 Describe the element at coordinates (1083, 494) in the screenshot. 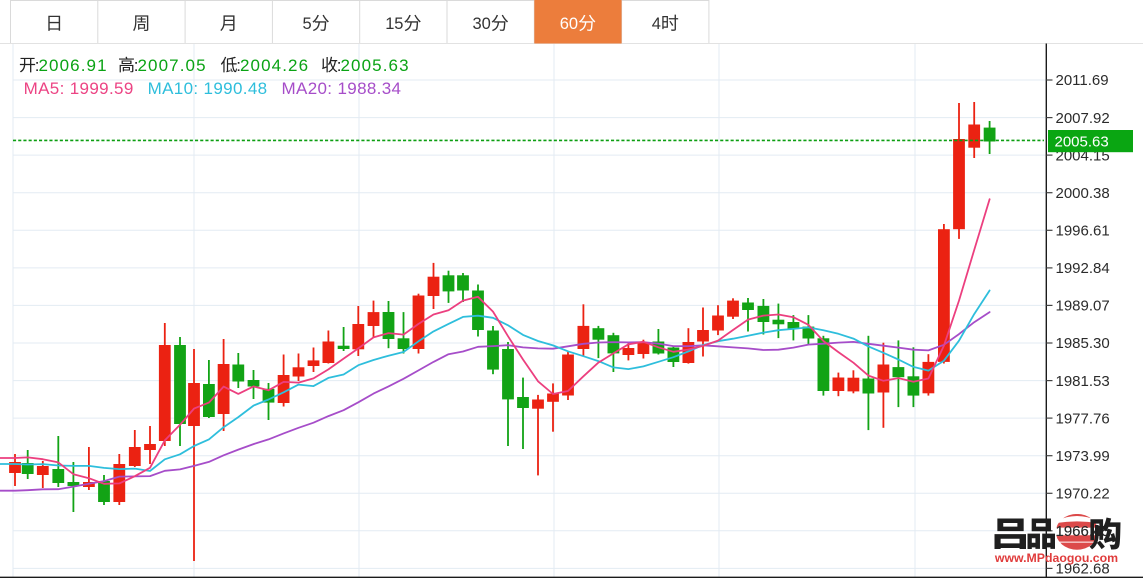

I see `svg-text: 1970.22` at that location.